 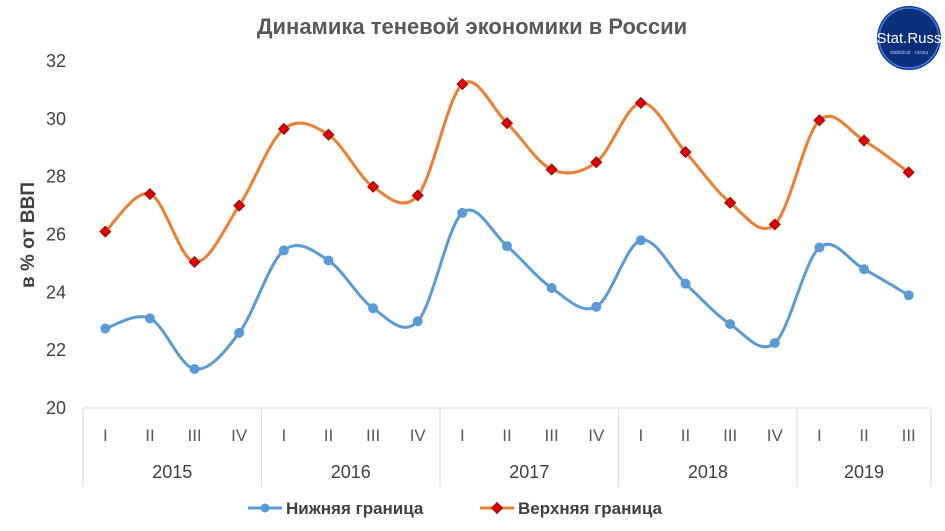 I want to click on y-tick-label: 20, so click(x=56, y=408).